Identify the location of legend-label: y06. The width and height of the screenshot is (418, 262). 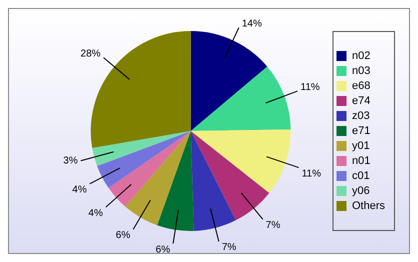
(361, 191).